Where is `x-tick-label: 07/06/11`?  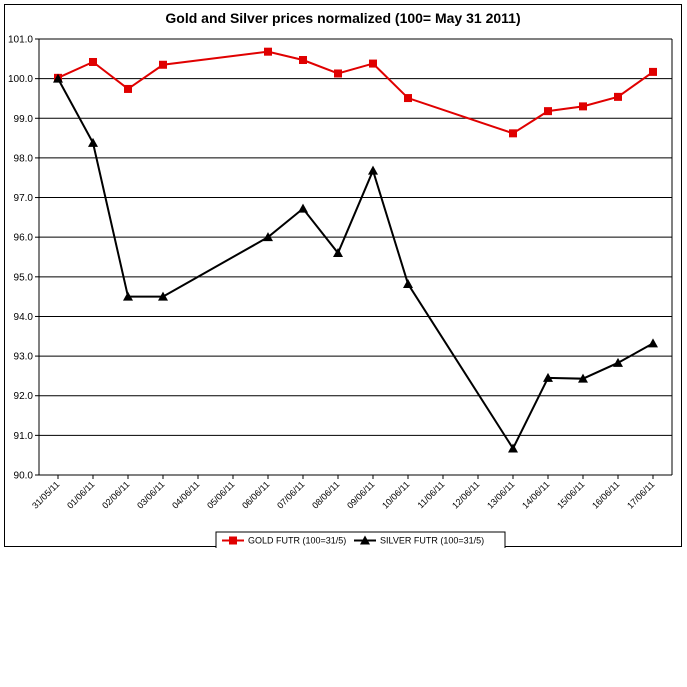
x-tick-label: 07/06/11 is located at coordinates (290, 494).